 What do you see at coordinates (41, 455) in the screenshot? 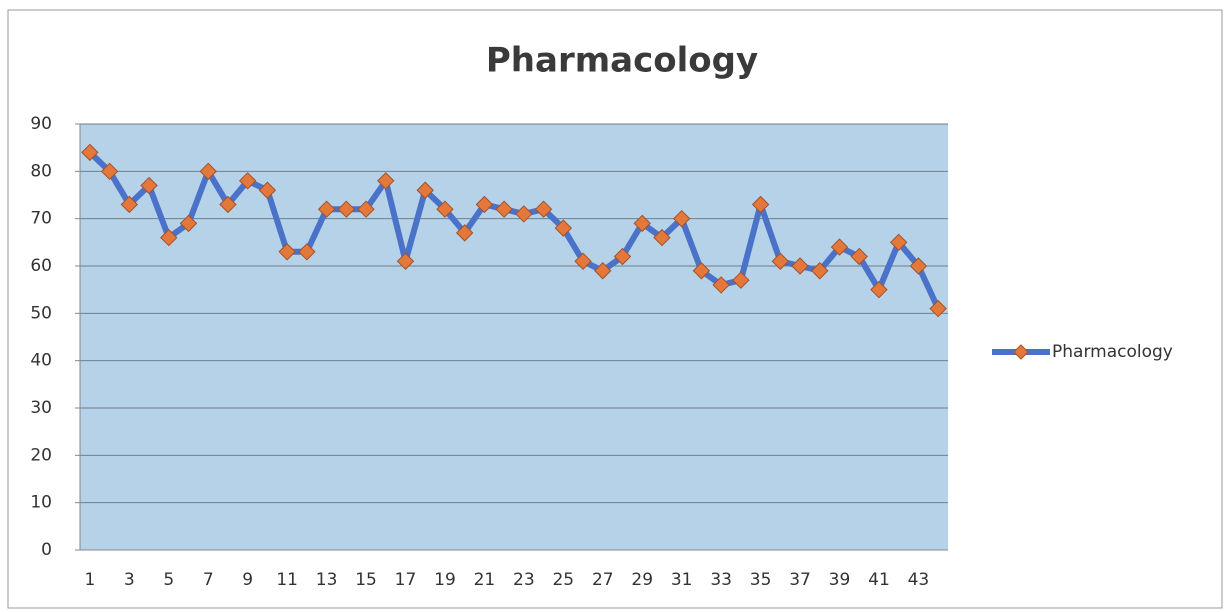
I see `y-tick-label: 20` at bounding box center [41, 455].